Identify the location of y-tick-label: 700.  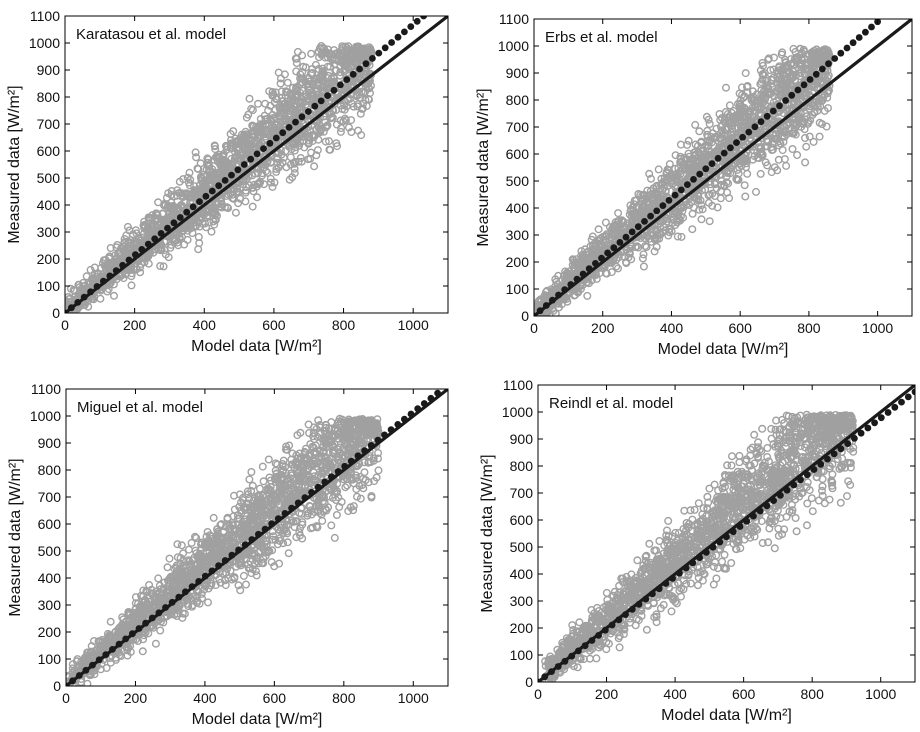
(518, 127).